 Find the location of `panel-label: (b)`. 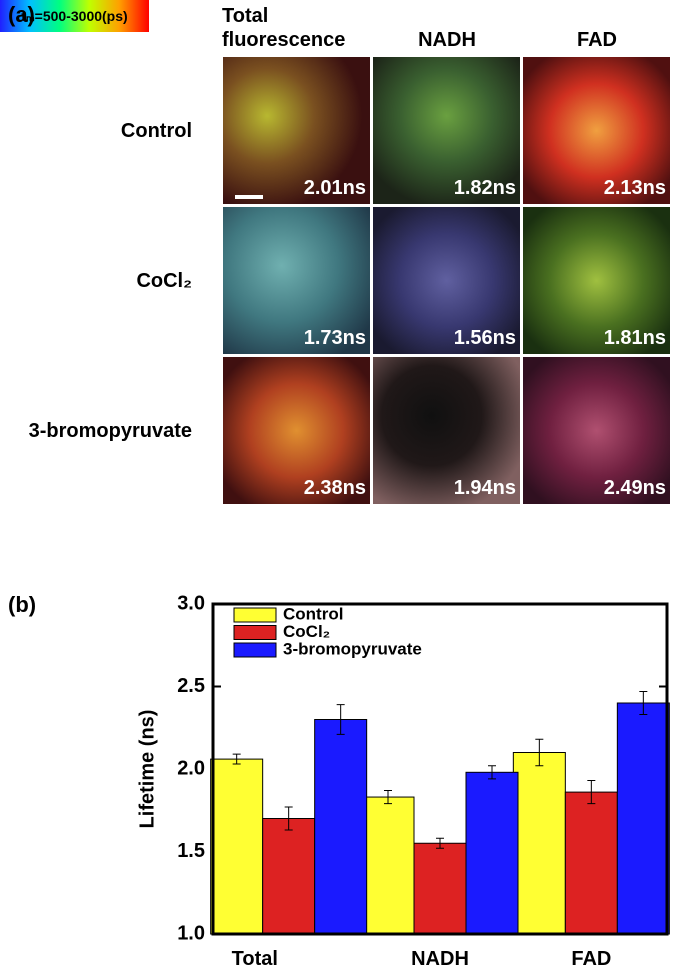

panel-label: (b) is located at coordinates (22, 604).